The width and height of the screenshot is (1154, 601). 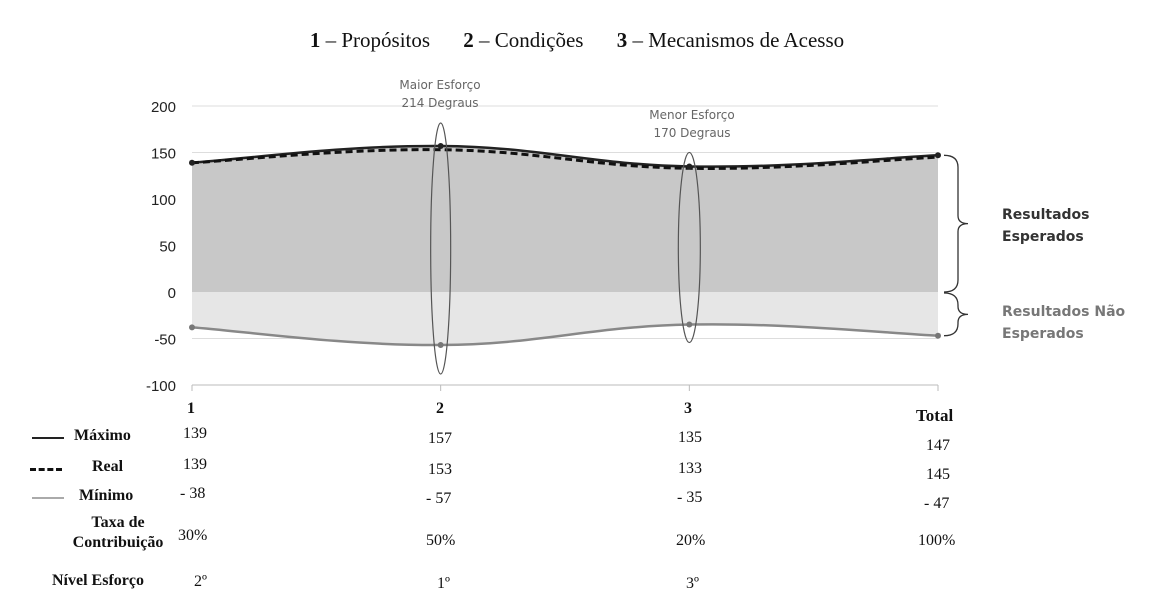 I want to click on y-tick-label: 200, so click(x=163, y=107).